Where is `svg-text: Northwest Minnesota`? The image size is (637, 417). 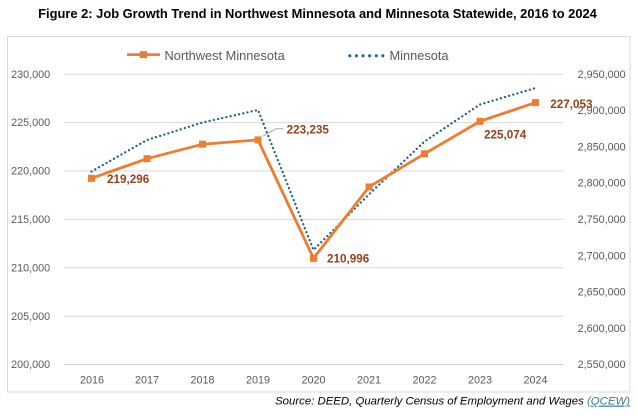
svg-text: Northwest Minnesota is located at coordinates (225, 55).